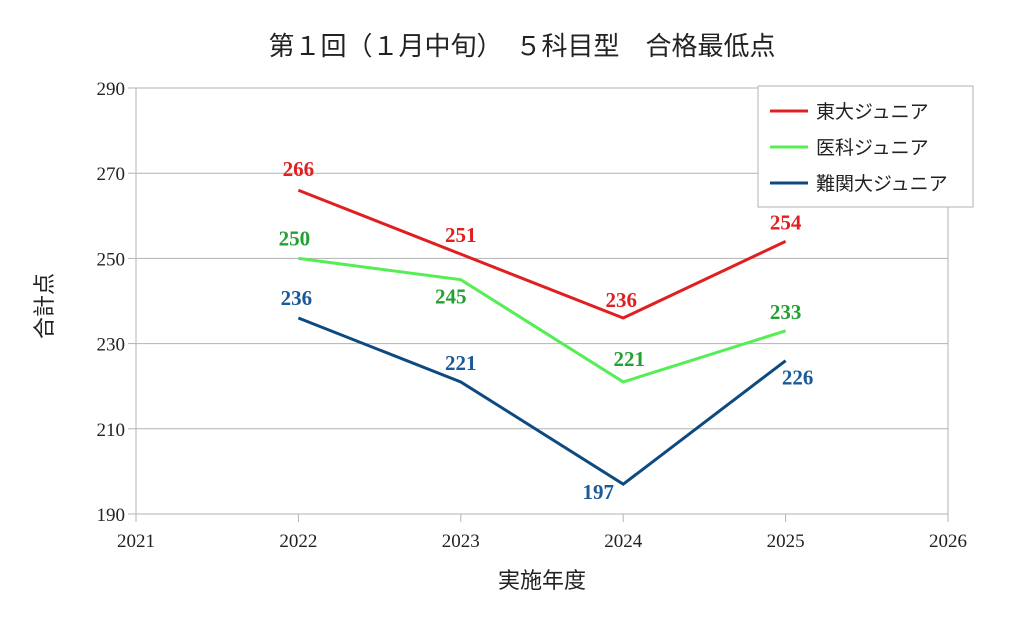 Image resolution: width=1024 pixels, height=633 pixels. Describe the element at coordinates (872, 112) in the screenshot. I see `legend-label-0: 東大ジュニア` at that location.